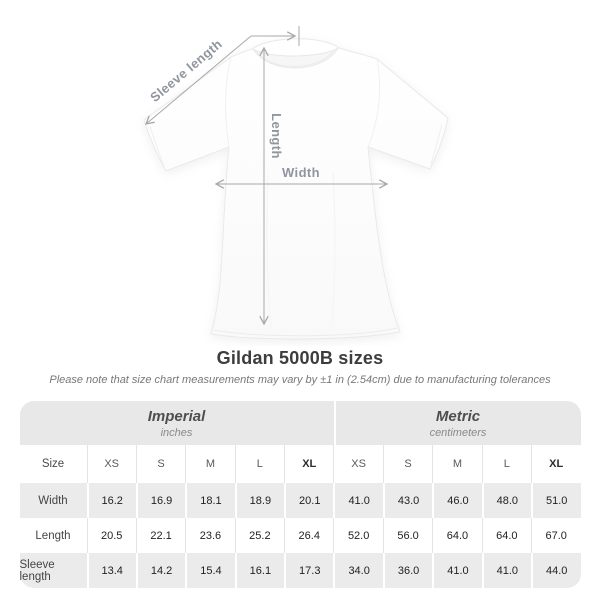 The image size is (600, 600). I want to click on col-header-imperial-xs: XS, so click(111, 464).